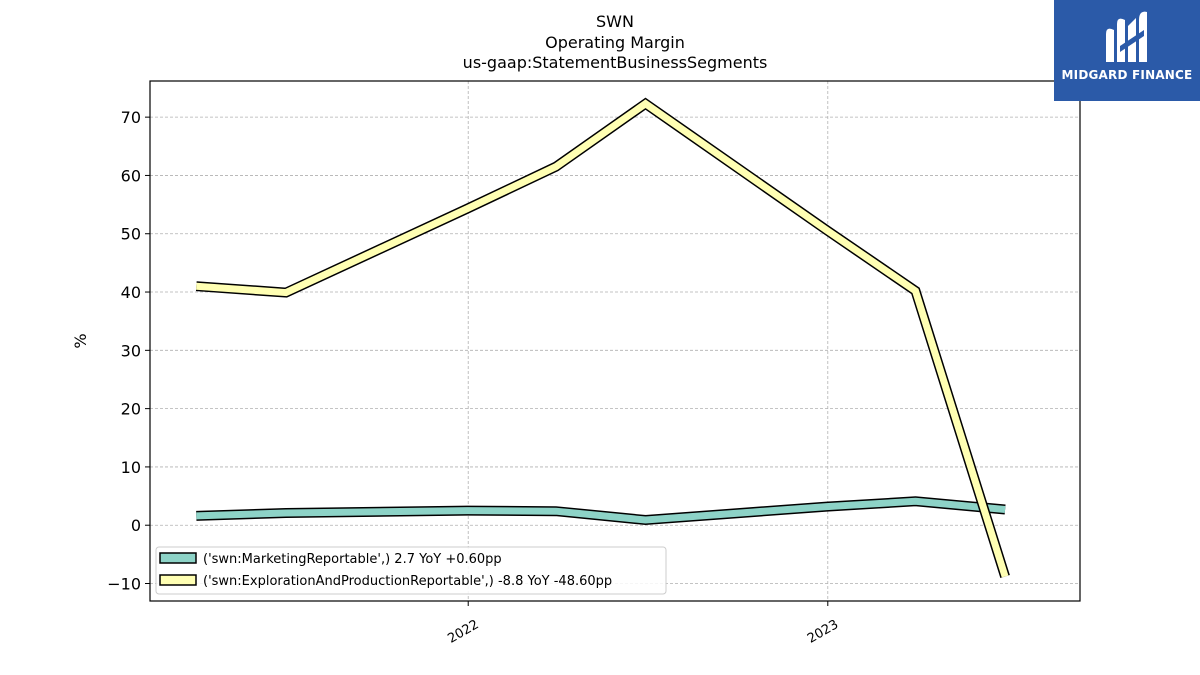 The image size is (1200, 675). I want to click on chart-title-line-2: Operating Margin, so click(615, 42).